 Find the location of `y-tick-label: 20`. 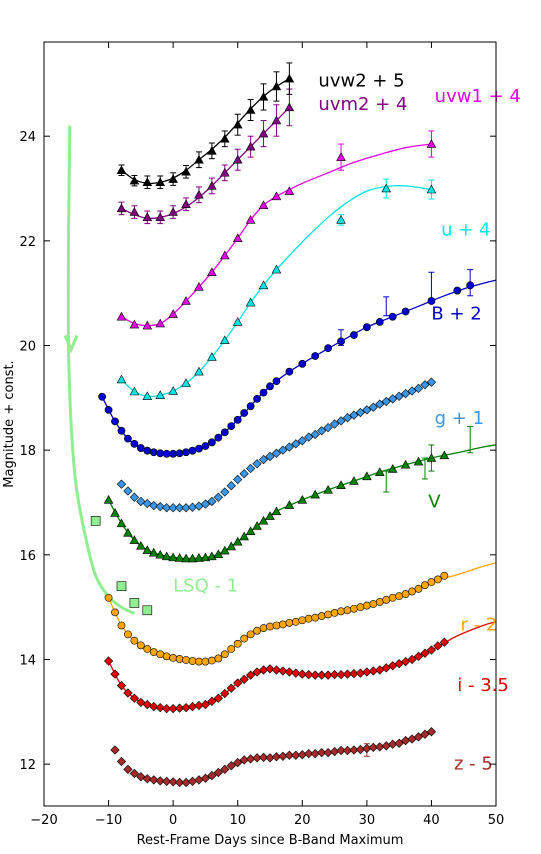

y-tick-label: 20 is located at coordinates (27, 347).